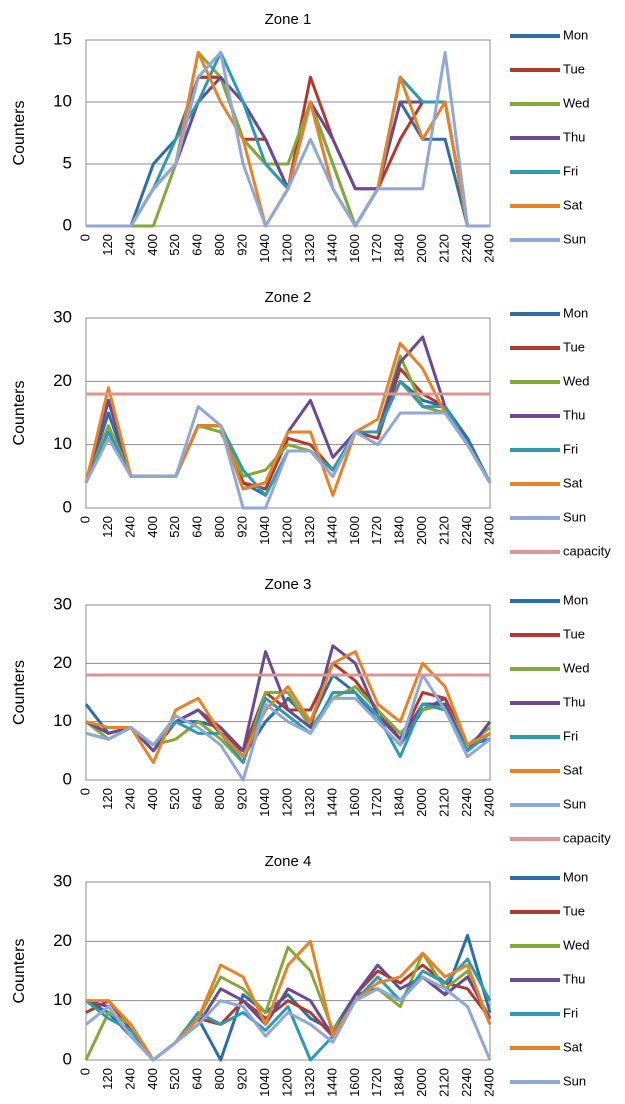 The image size is (625, 1104). I want to click on chart-title: Zone 3, so click(288, 584).